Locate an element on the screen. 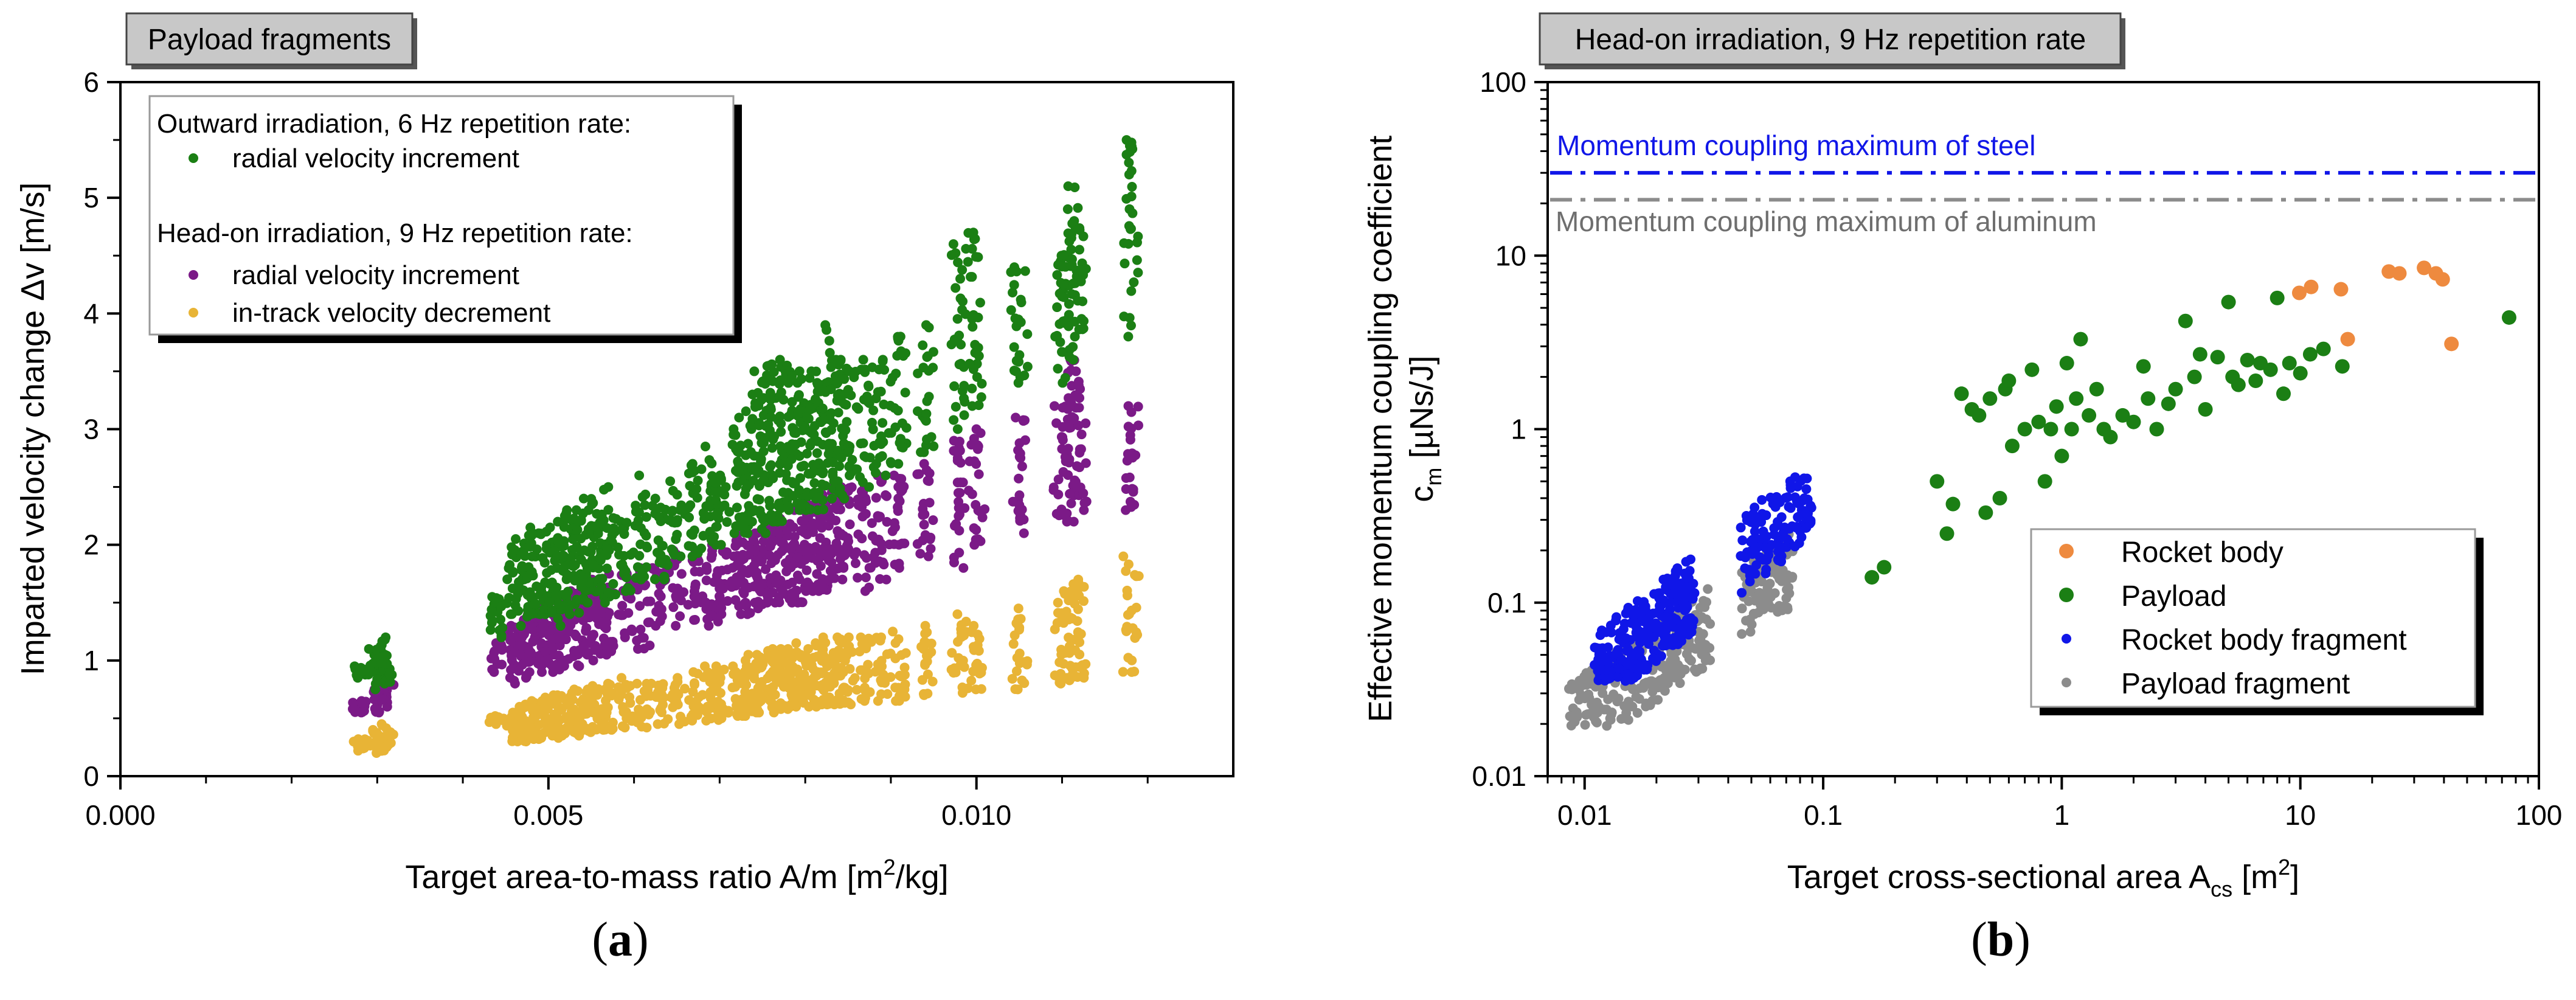 Image resolution: width=2576 pixels, height=1000 pixels. chart-b-y-tick-label: 10 is located at coordinates (1510, 255).